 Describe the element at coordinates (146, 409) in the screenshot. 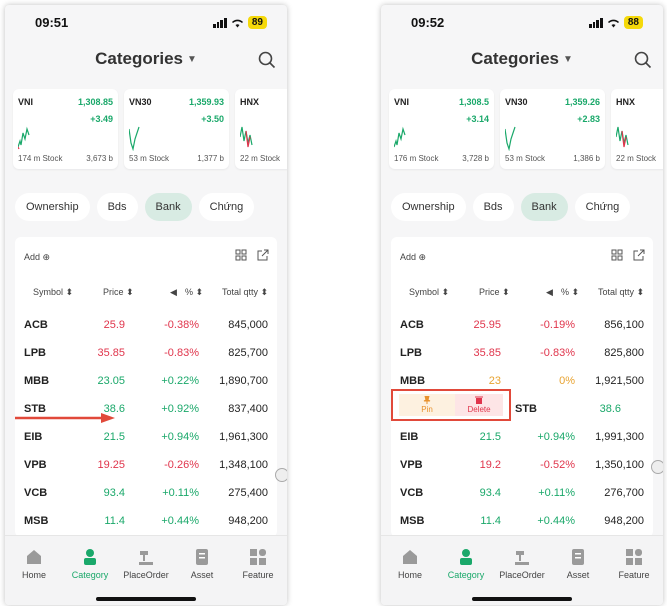

I see `table-row: STB 38.6 +0.92% 837,400` at that location.